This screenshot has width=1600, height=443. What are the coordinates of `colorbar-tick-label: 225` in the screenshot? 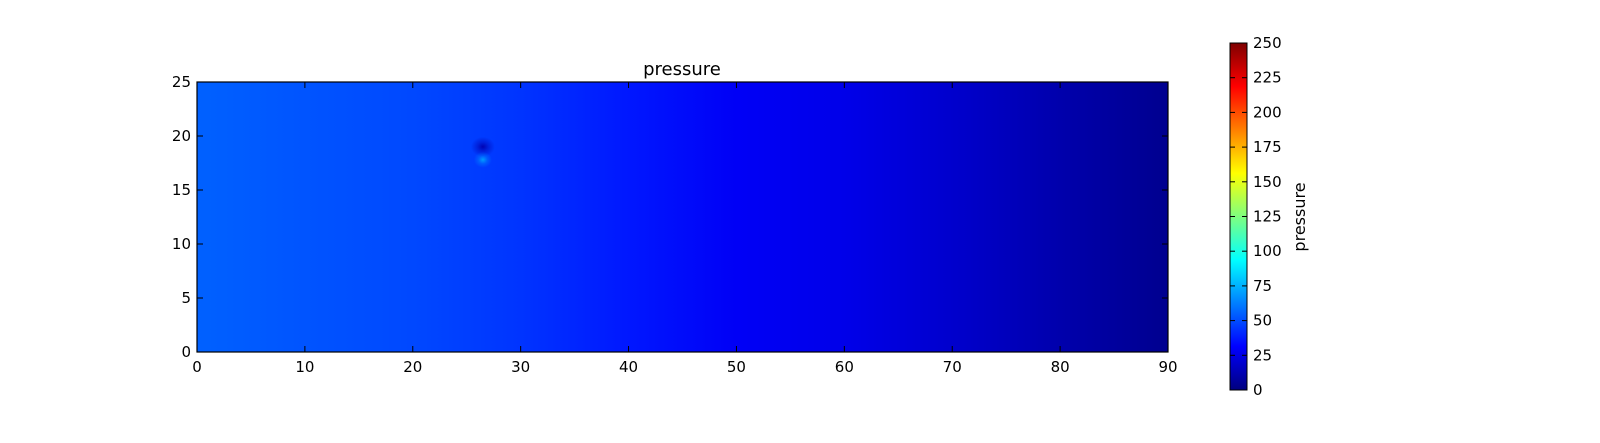 It's located at (1267, 78).